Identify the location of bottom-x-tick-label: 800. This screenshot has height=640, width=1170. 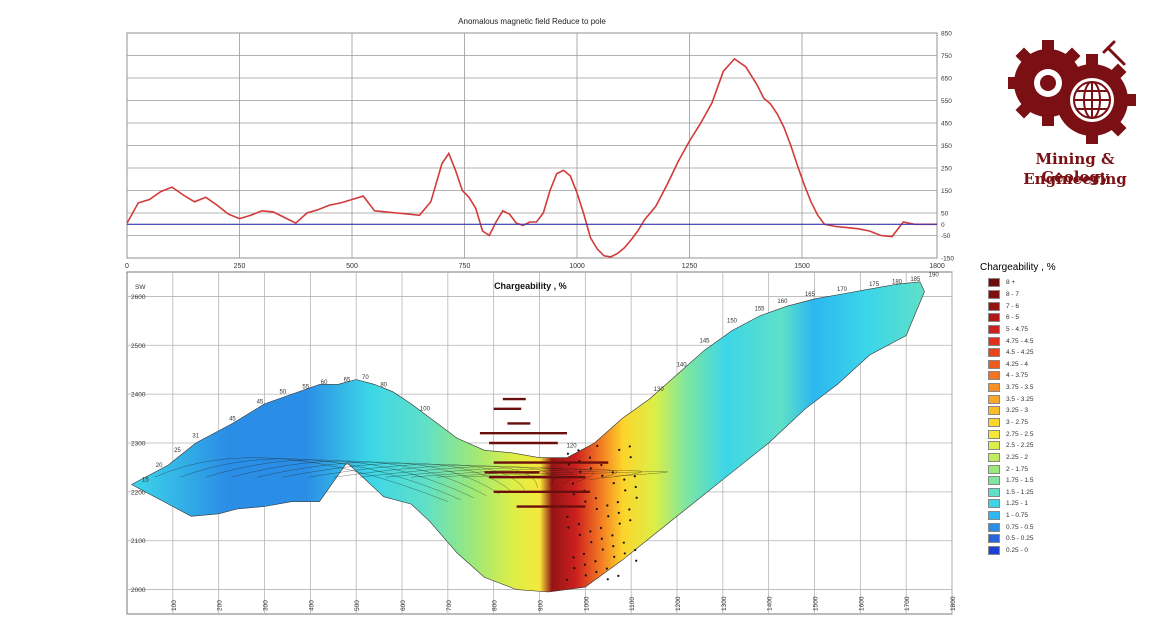
(495, 605).